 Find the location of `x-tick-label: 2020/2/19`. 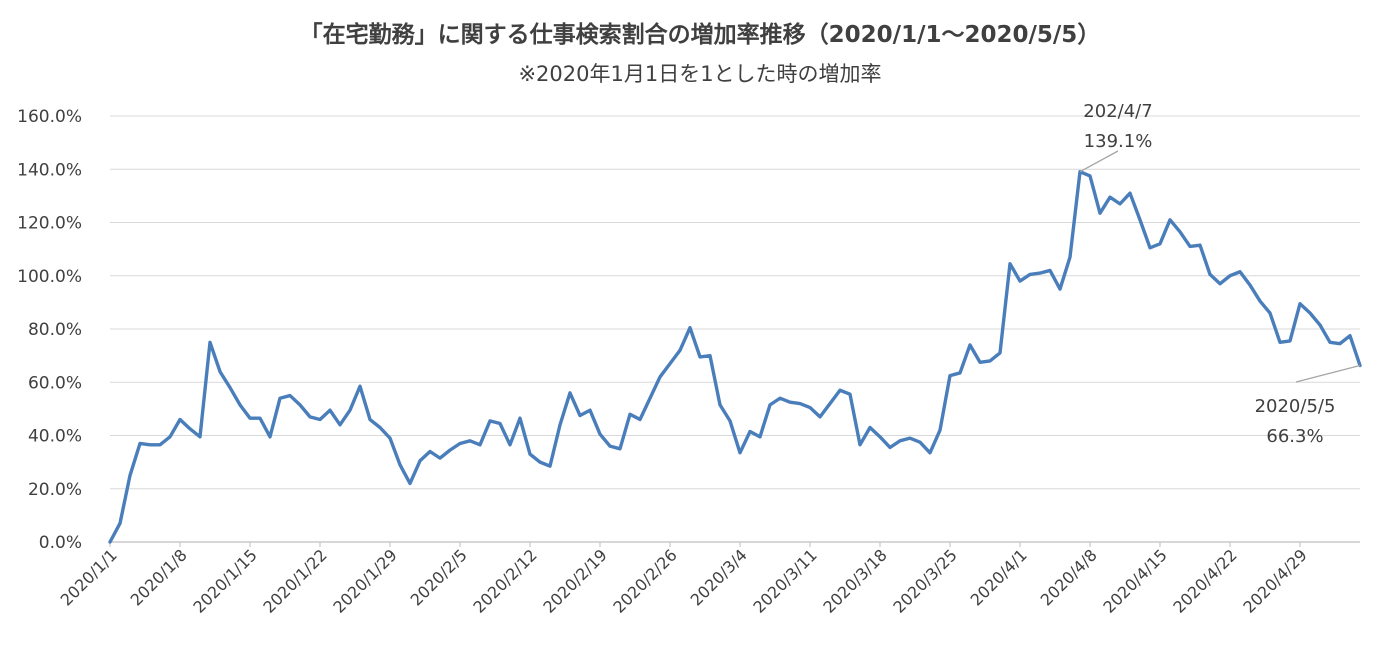

x-tick-label: 2020/2/19 is located at coordinates (574, 580).